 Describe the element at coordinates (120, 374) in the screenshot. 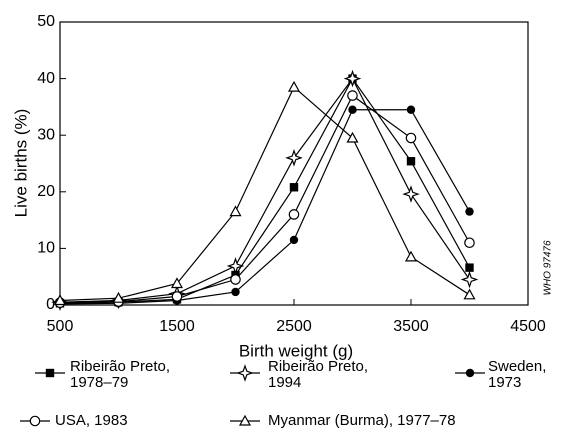

I see `legend-label: Ribeirão Preto, 1978–79` at that location.